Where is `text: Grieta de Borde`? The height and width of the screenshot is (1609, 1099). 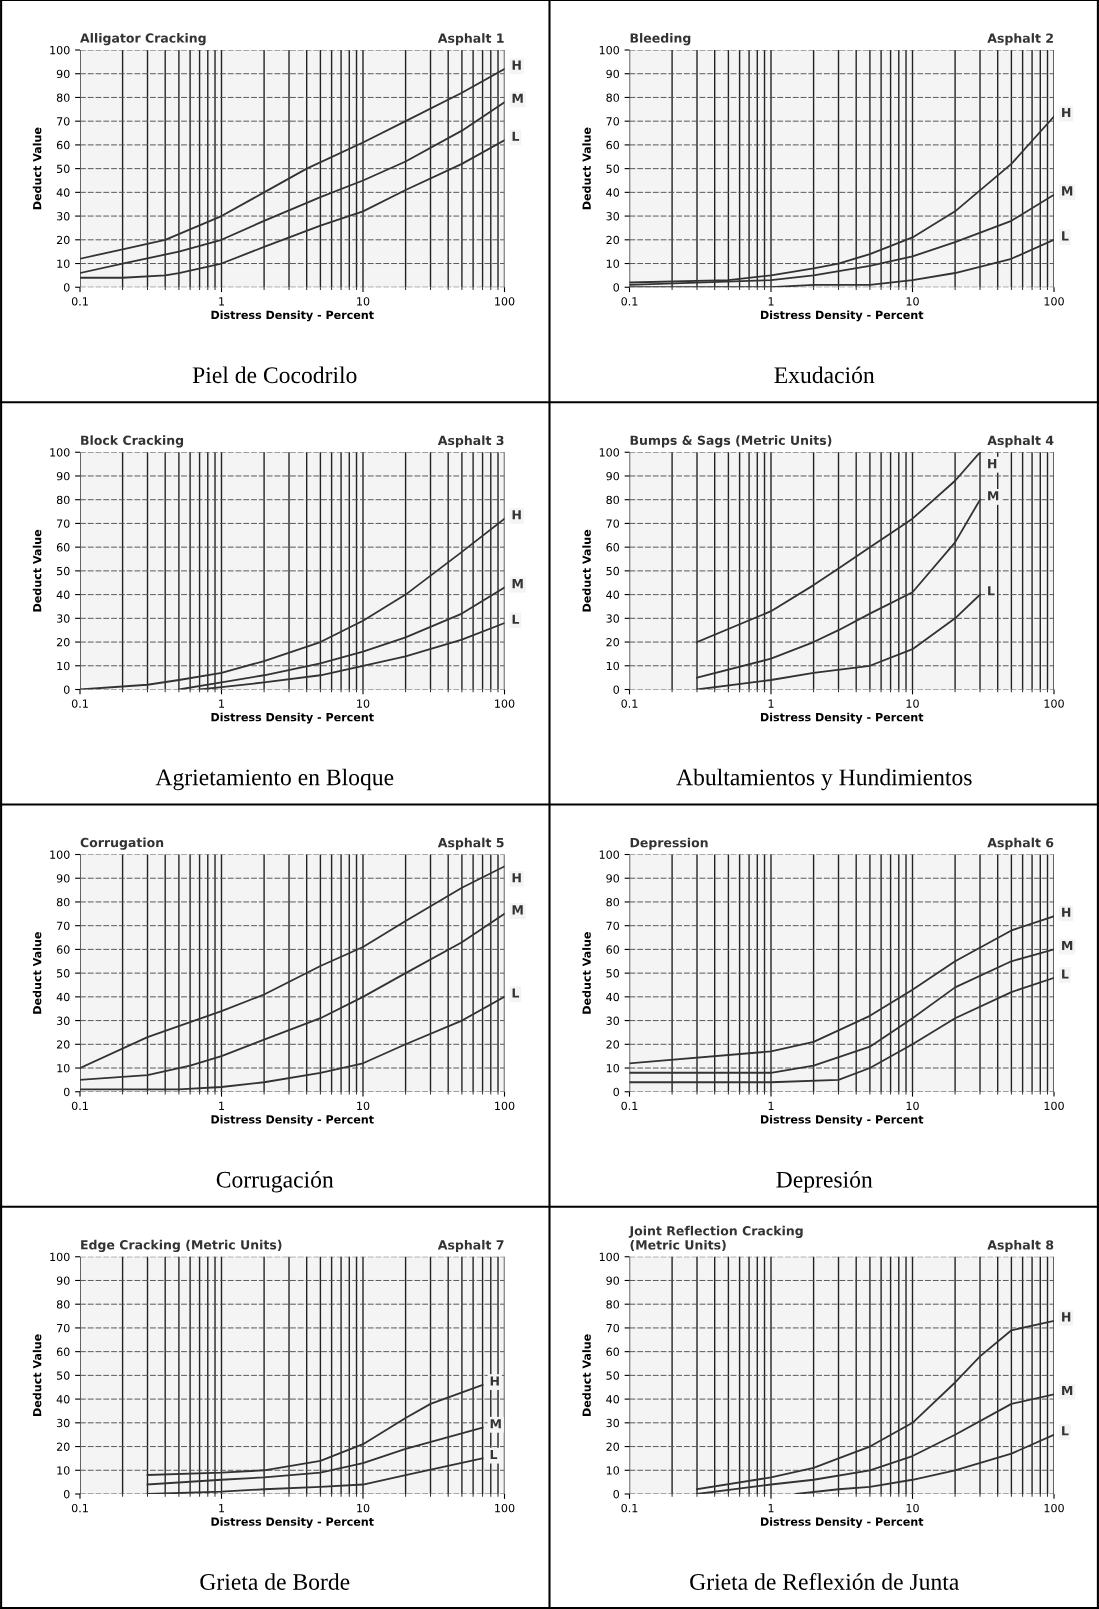
text: Grieta de Borde is located at coordinates (275, 1581).